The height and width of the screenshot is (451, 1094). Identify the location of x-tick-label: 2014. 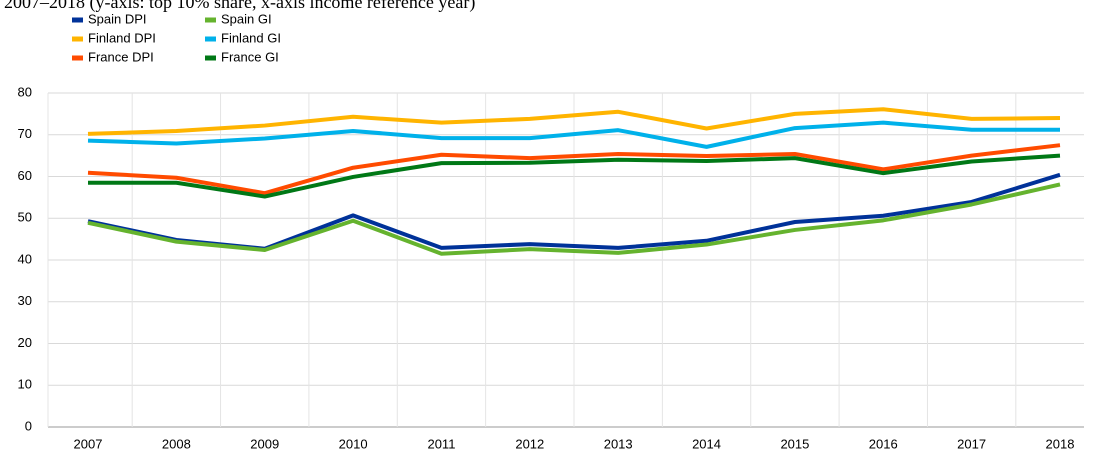
(706, 443).